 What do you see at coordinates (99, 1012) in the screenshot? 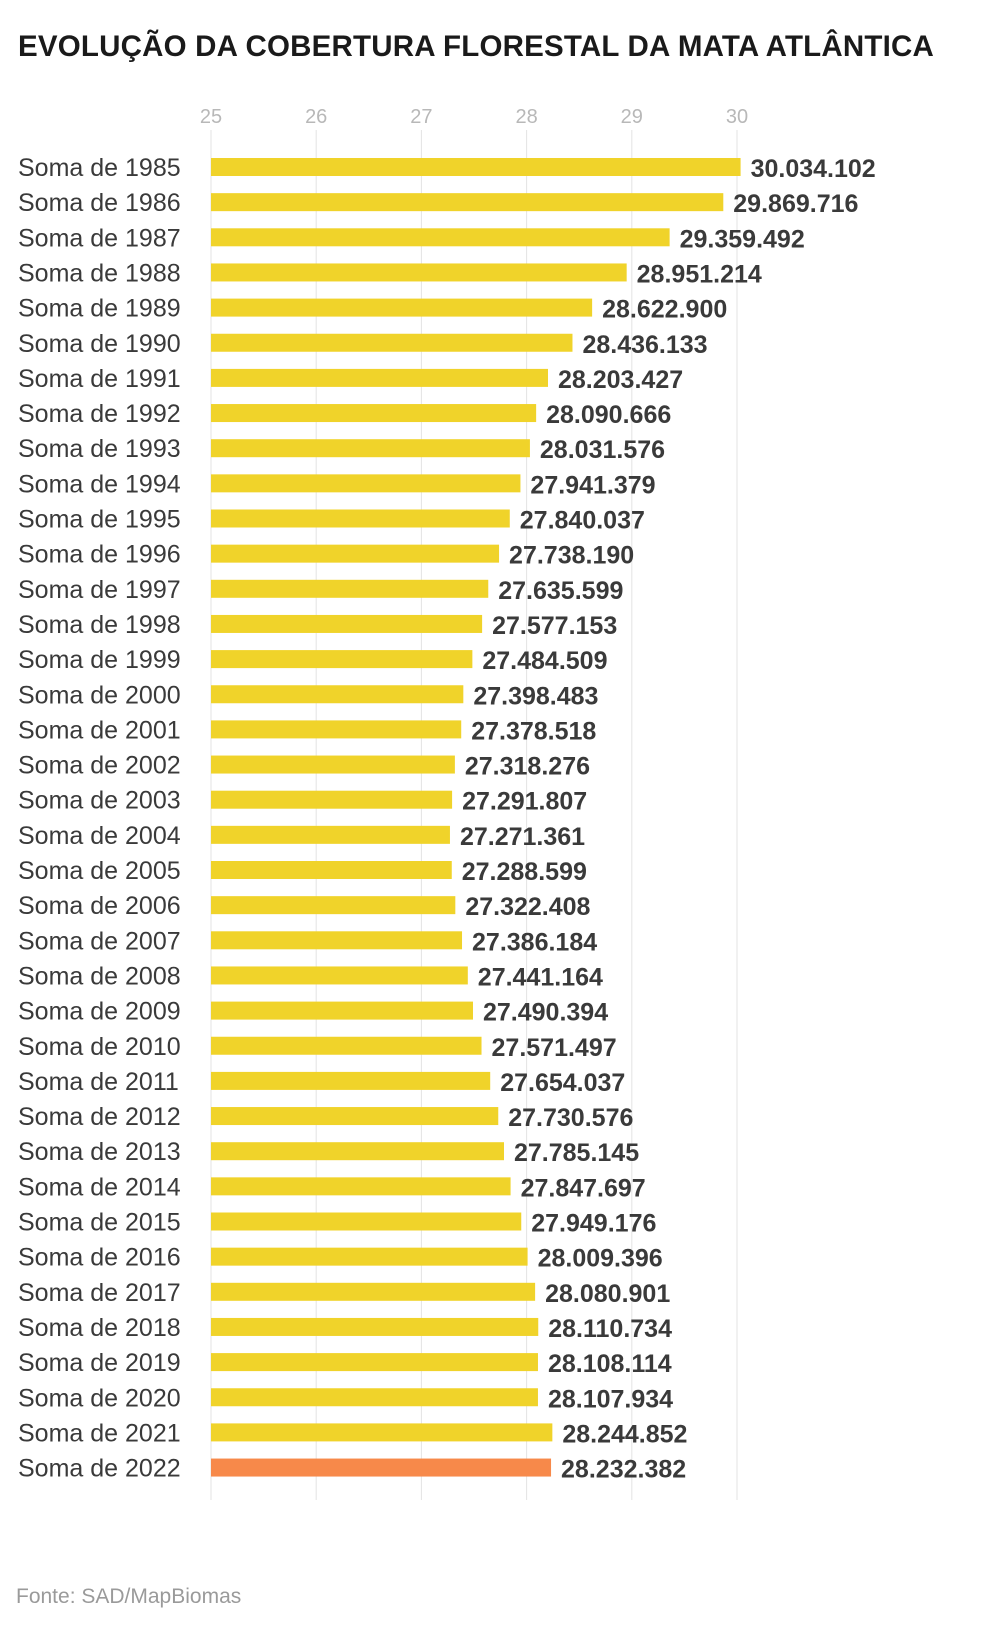
I see `category-label-24: Soma de 2009` at bounding box center [99, 1012].